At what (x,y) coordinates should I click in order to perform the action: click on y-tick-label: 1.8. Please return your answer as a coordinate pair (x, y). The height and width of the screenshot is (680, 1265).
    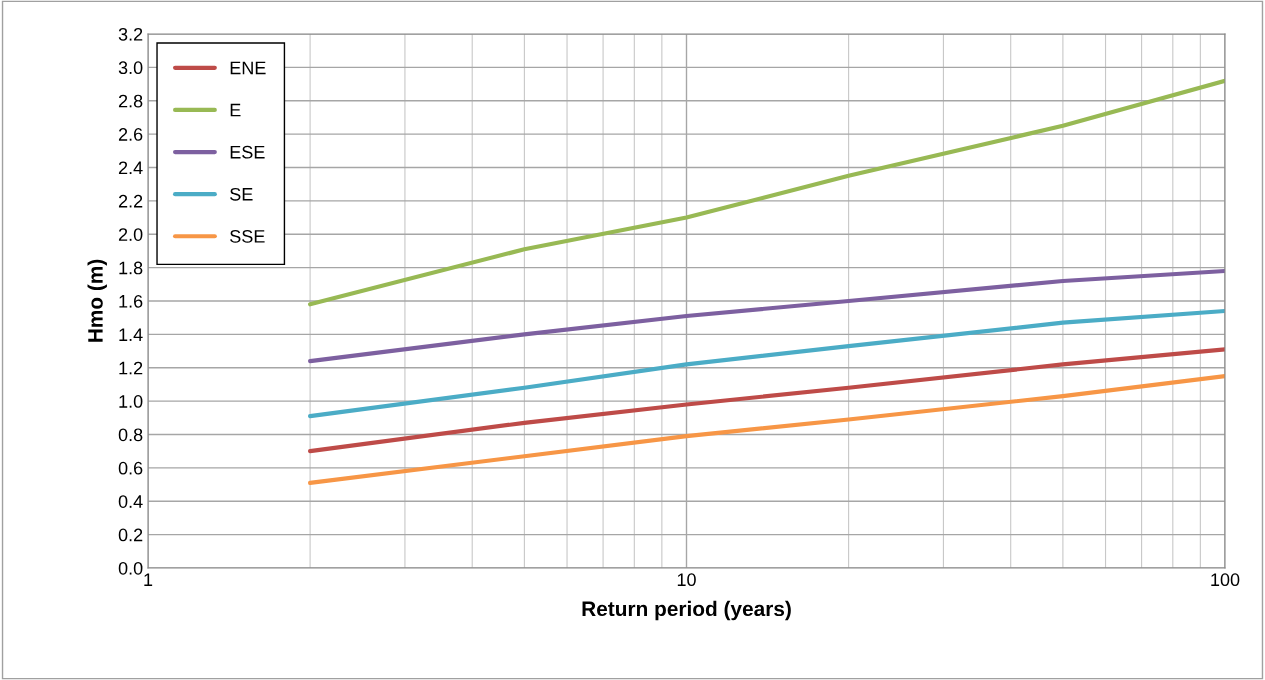
    Looking at the image, I should click on (131, 268).